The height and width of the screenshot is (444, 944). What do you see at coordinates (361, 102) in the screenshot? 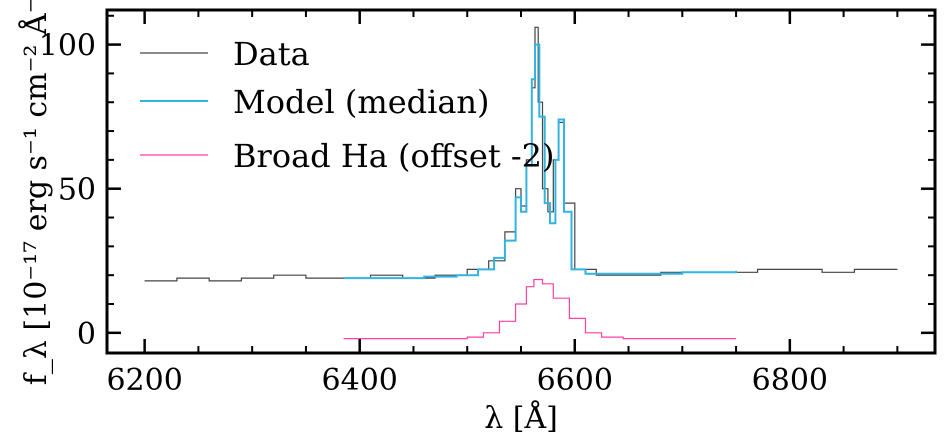
I see `legend-label-model: Model (median)` at bounding box center [361, 102].